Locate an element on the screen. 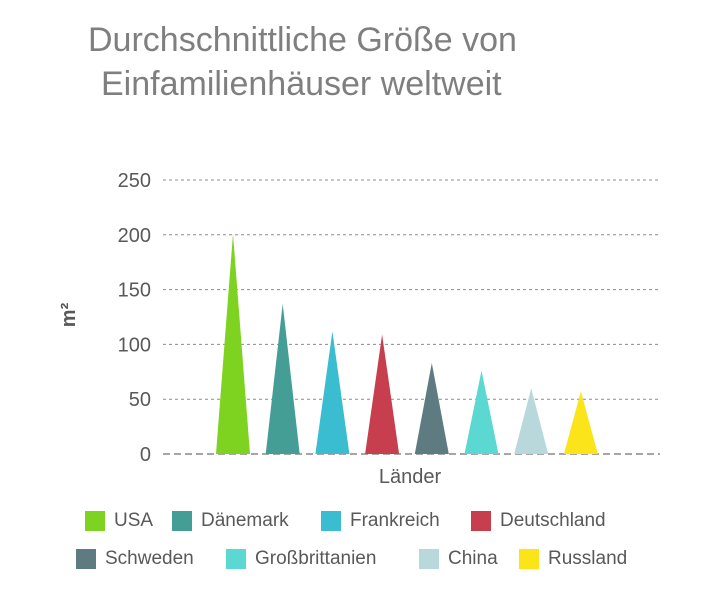 The image size is (711, 608). bar-russland is located at coordinates (580, 422).